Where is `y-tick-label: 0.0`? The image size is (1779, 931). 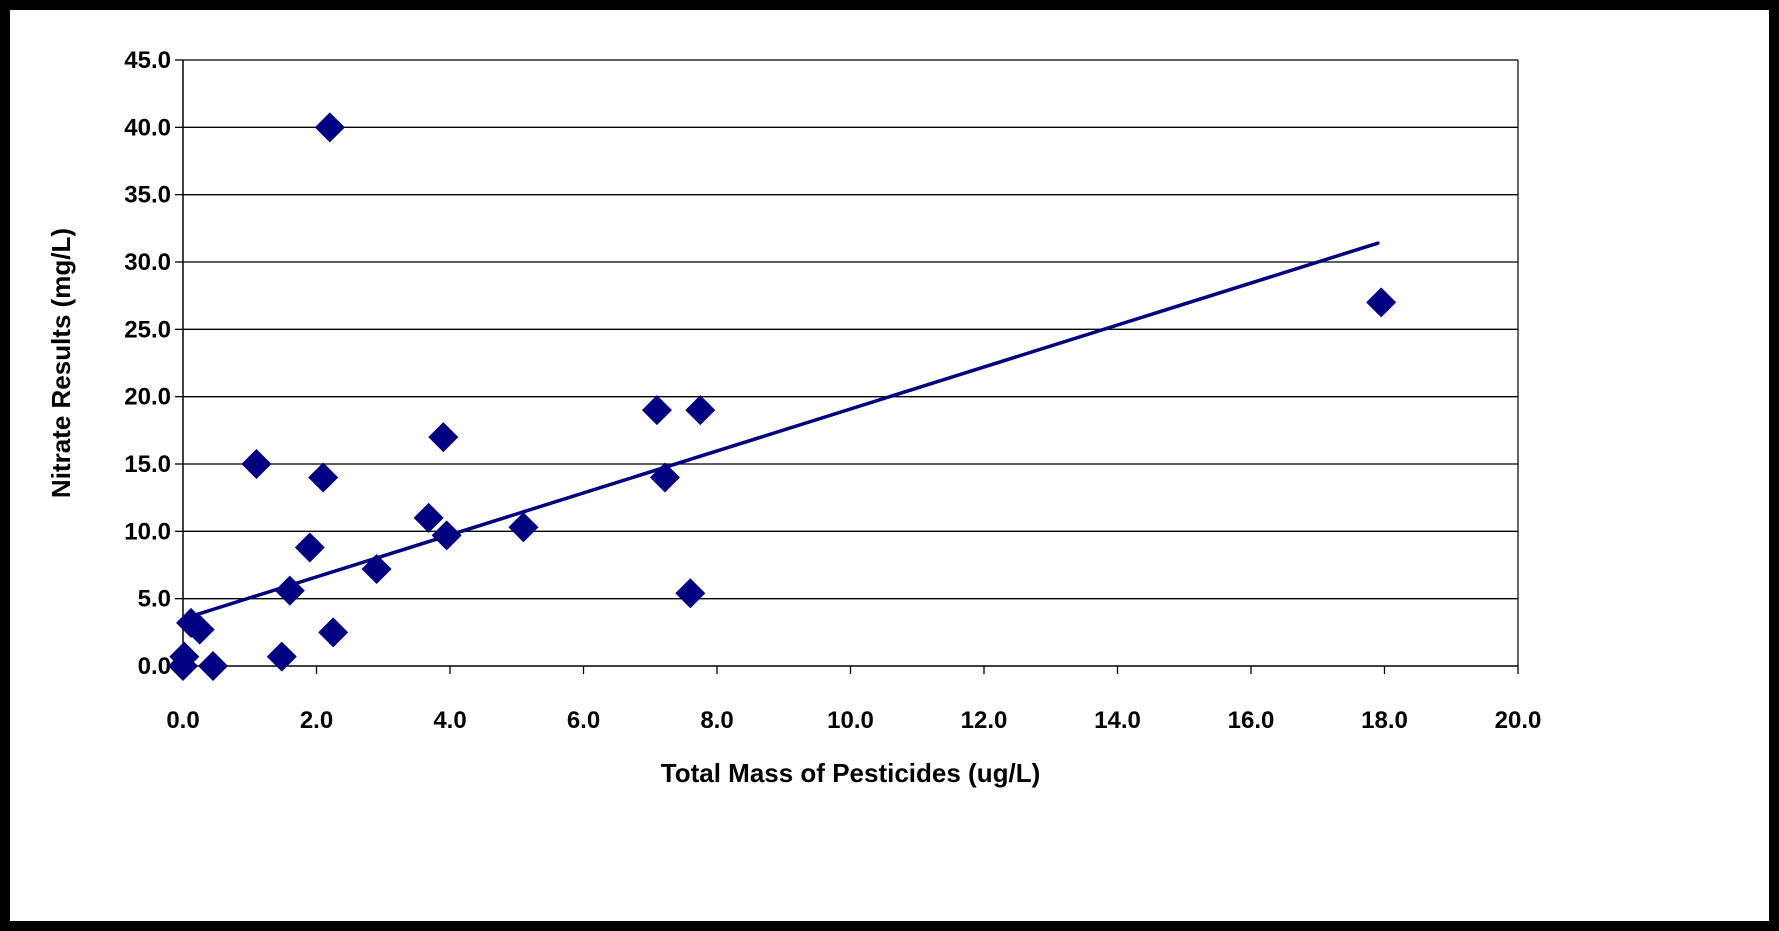 y-tick-label: 0.0 is located at coordinates (154, 666).